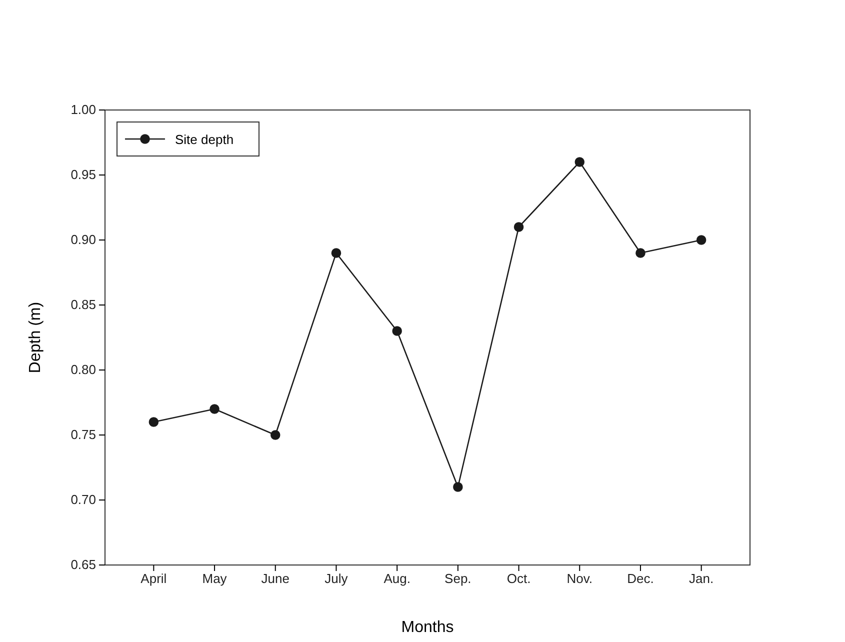 This screenshot has height=642, width=845. I want to click on x-tick-label: Oct., so click(518, 578).